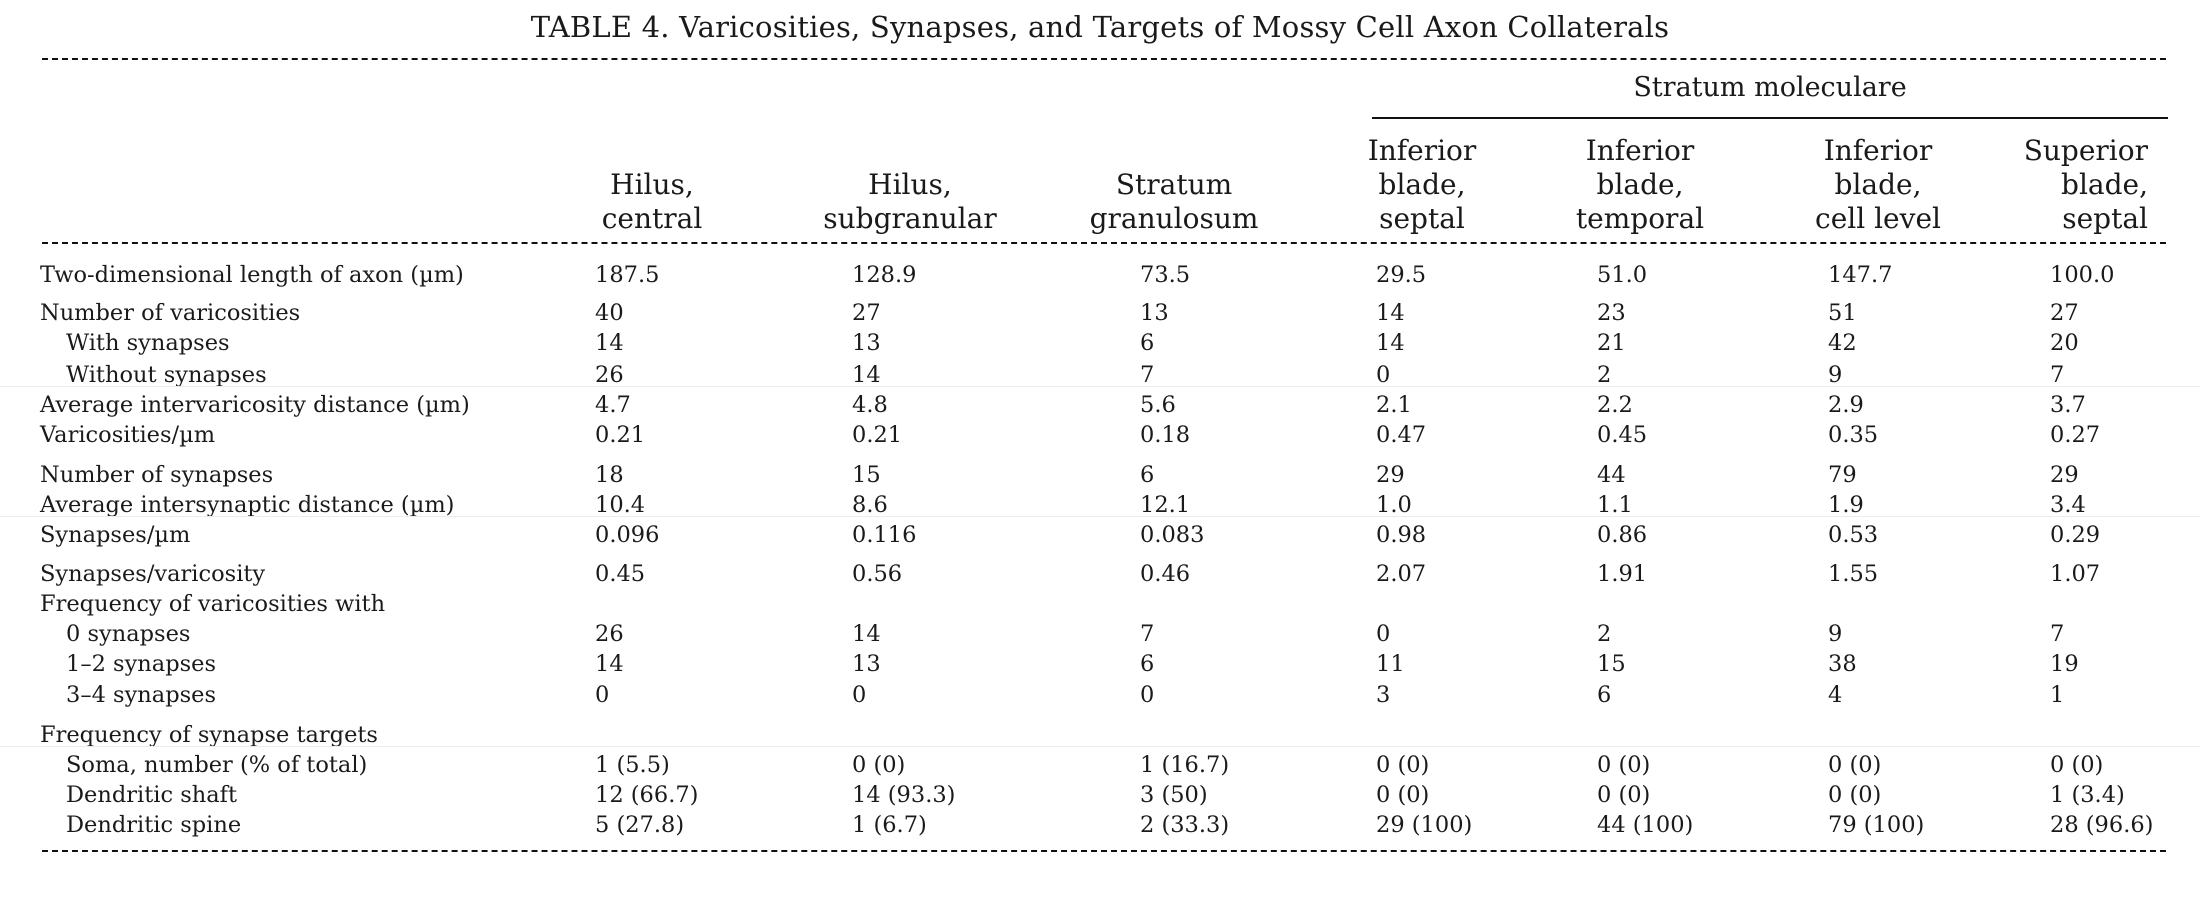 The image size is (2200, 904). What do you see at coordinates (1860, 275) in the screenshot?
I see `table-cell: 147.7` at bounding box center [1860, 275].